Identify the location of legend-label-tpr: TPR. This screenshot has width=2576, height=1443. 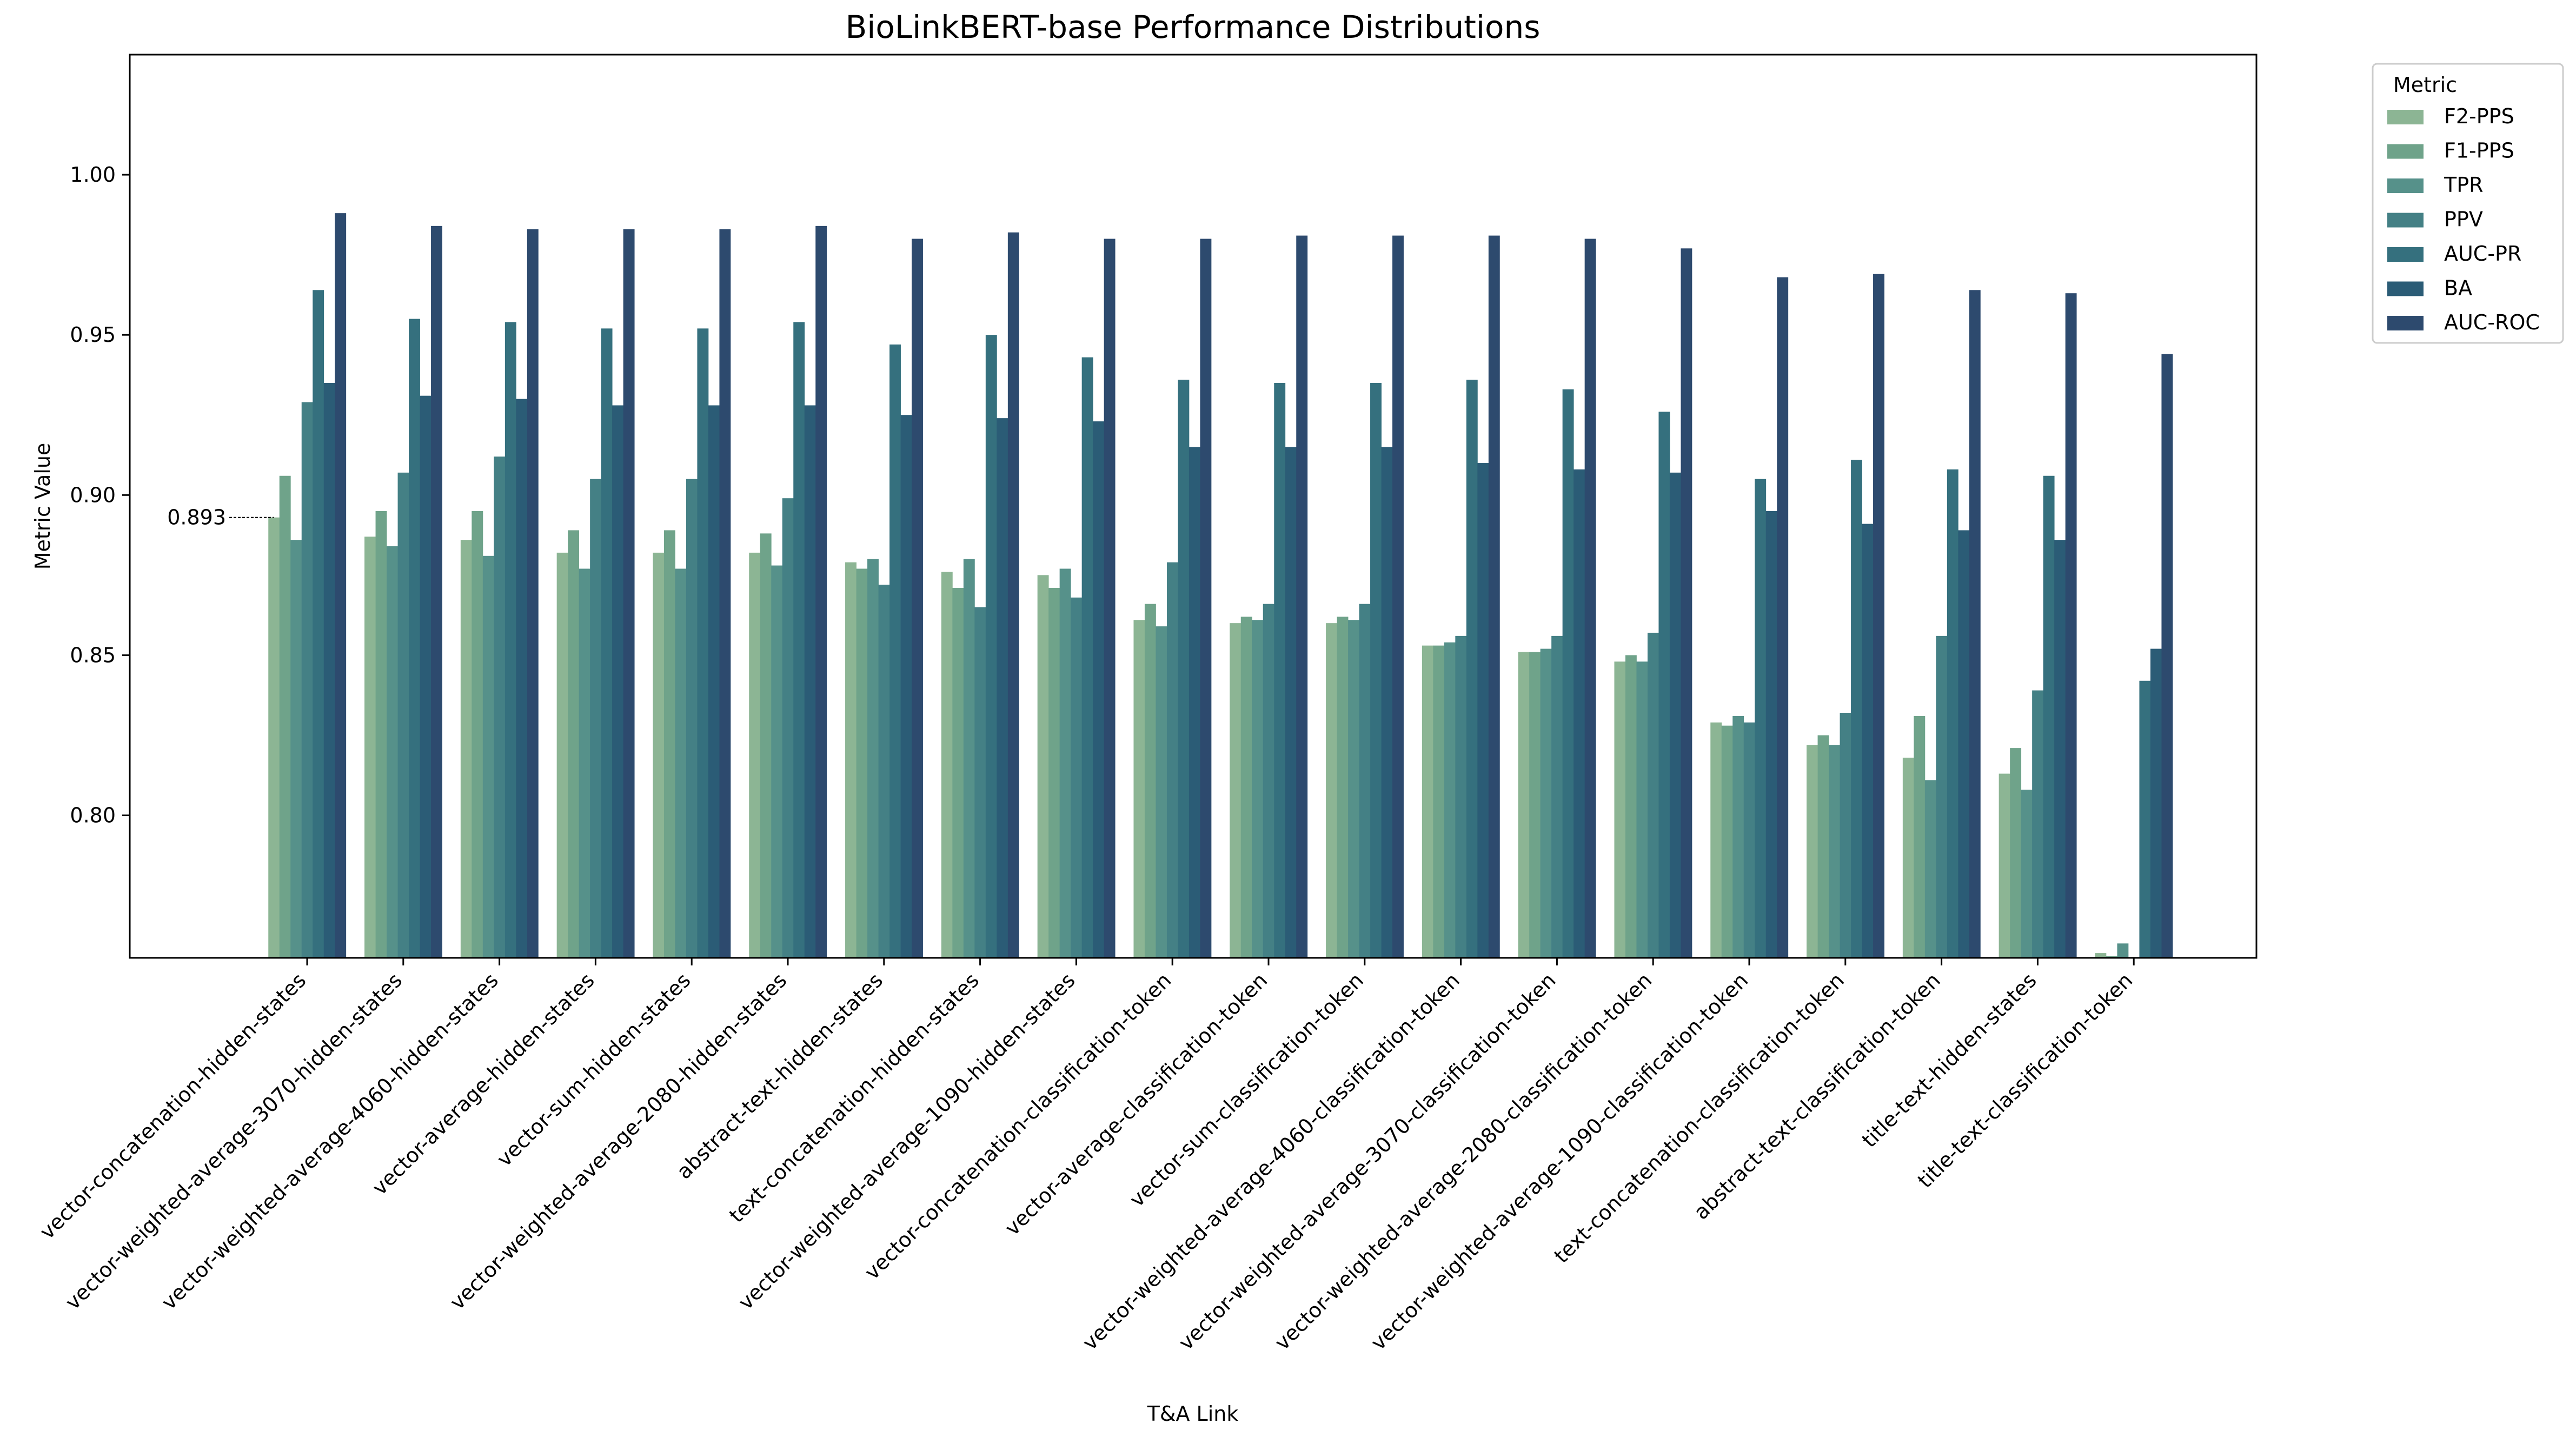
(2464, 185).